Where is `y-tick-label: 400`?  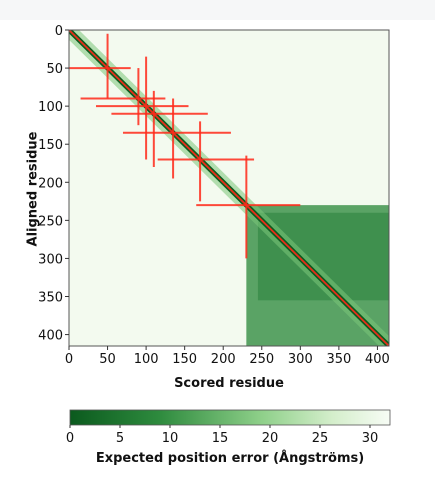 y-tick-label: 400 is located at coordinates (50, 336).